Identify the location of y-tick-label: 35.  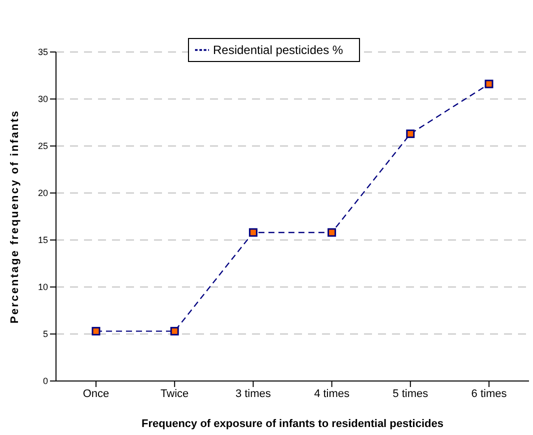
(43, 52).